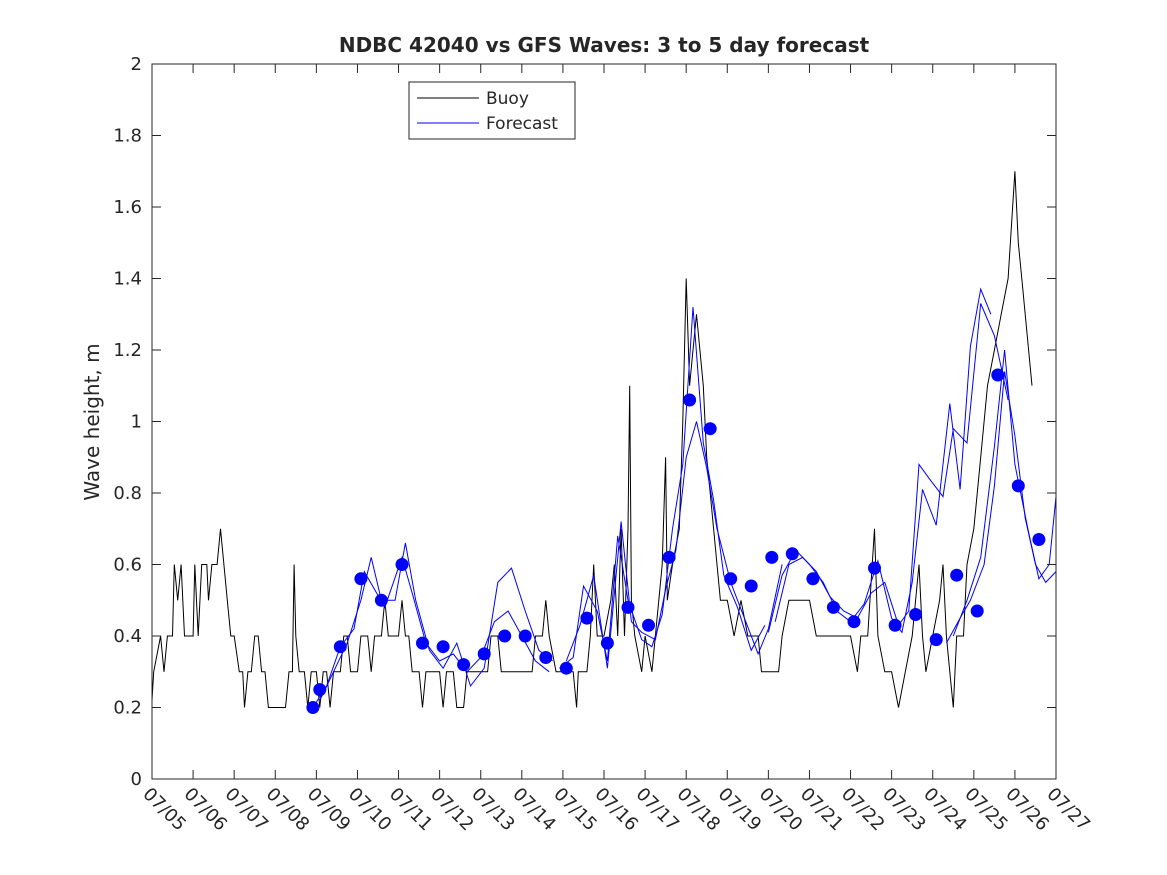 The image size is (1167, 875). I want to click on legend-label-buoy: Buoy, so click(507, 99).